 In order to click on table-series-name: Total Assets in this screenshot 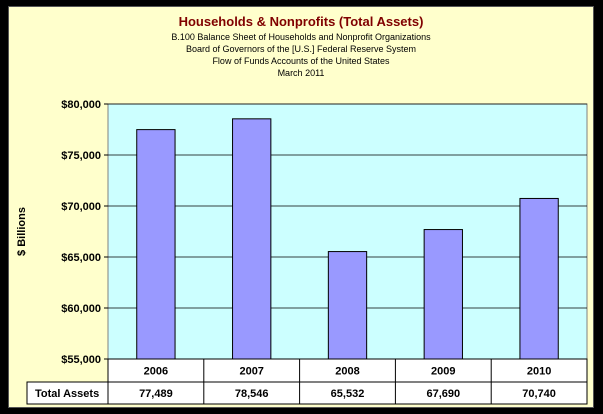, I will do `click(67, 394)`.